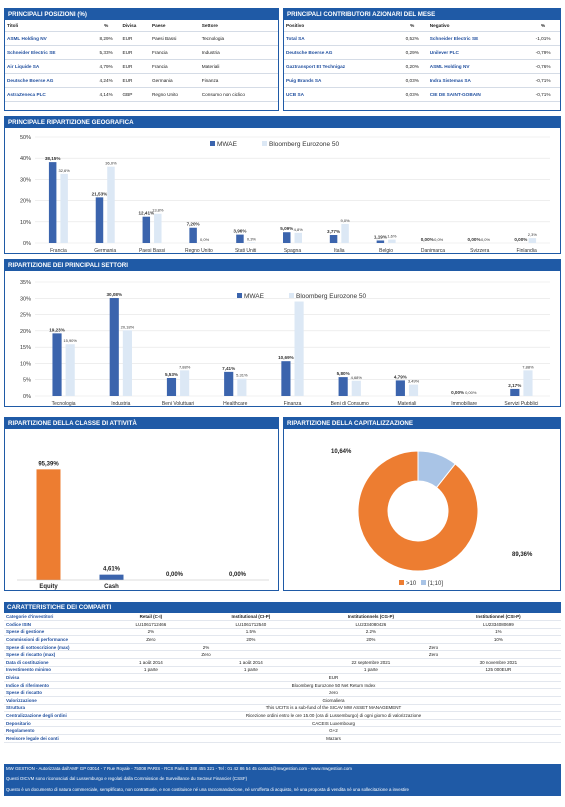 The image size is (565, 807). Describe the element at coordinates (193, 224) in the screenshot. I see `data-label: 7,20%` at that location.